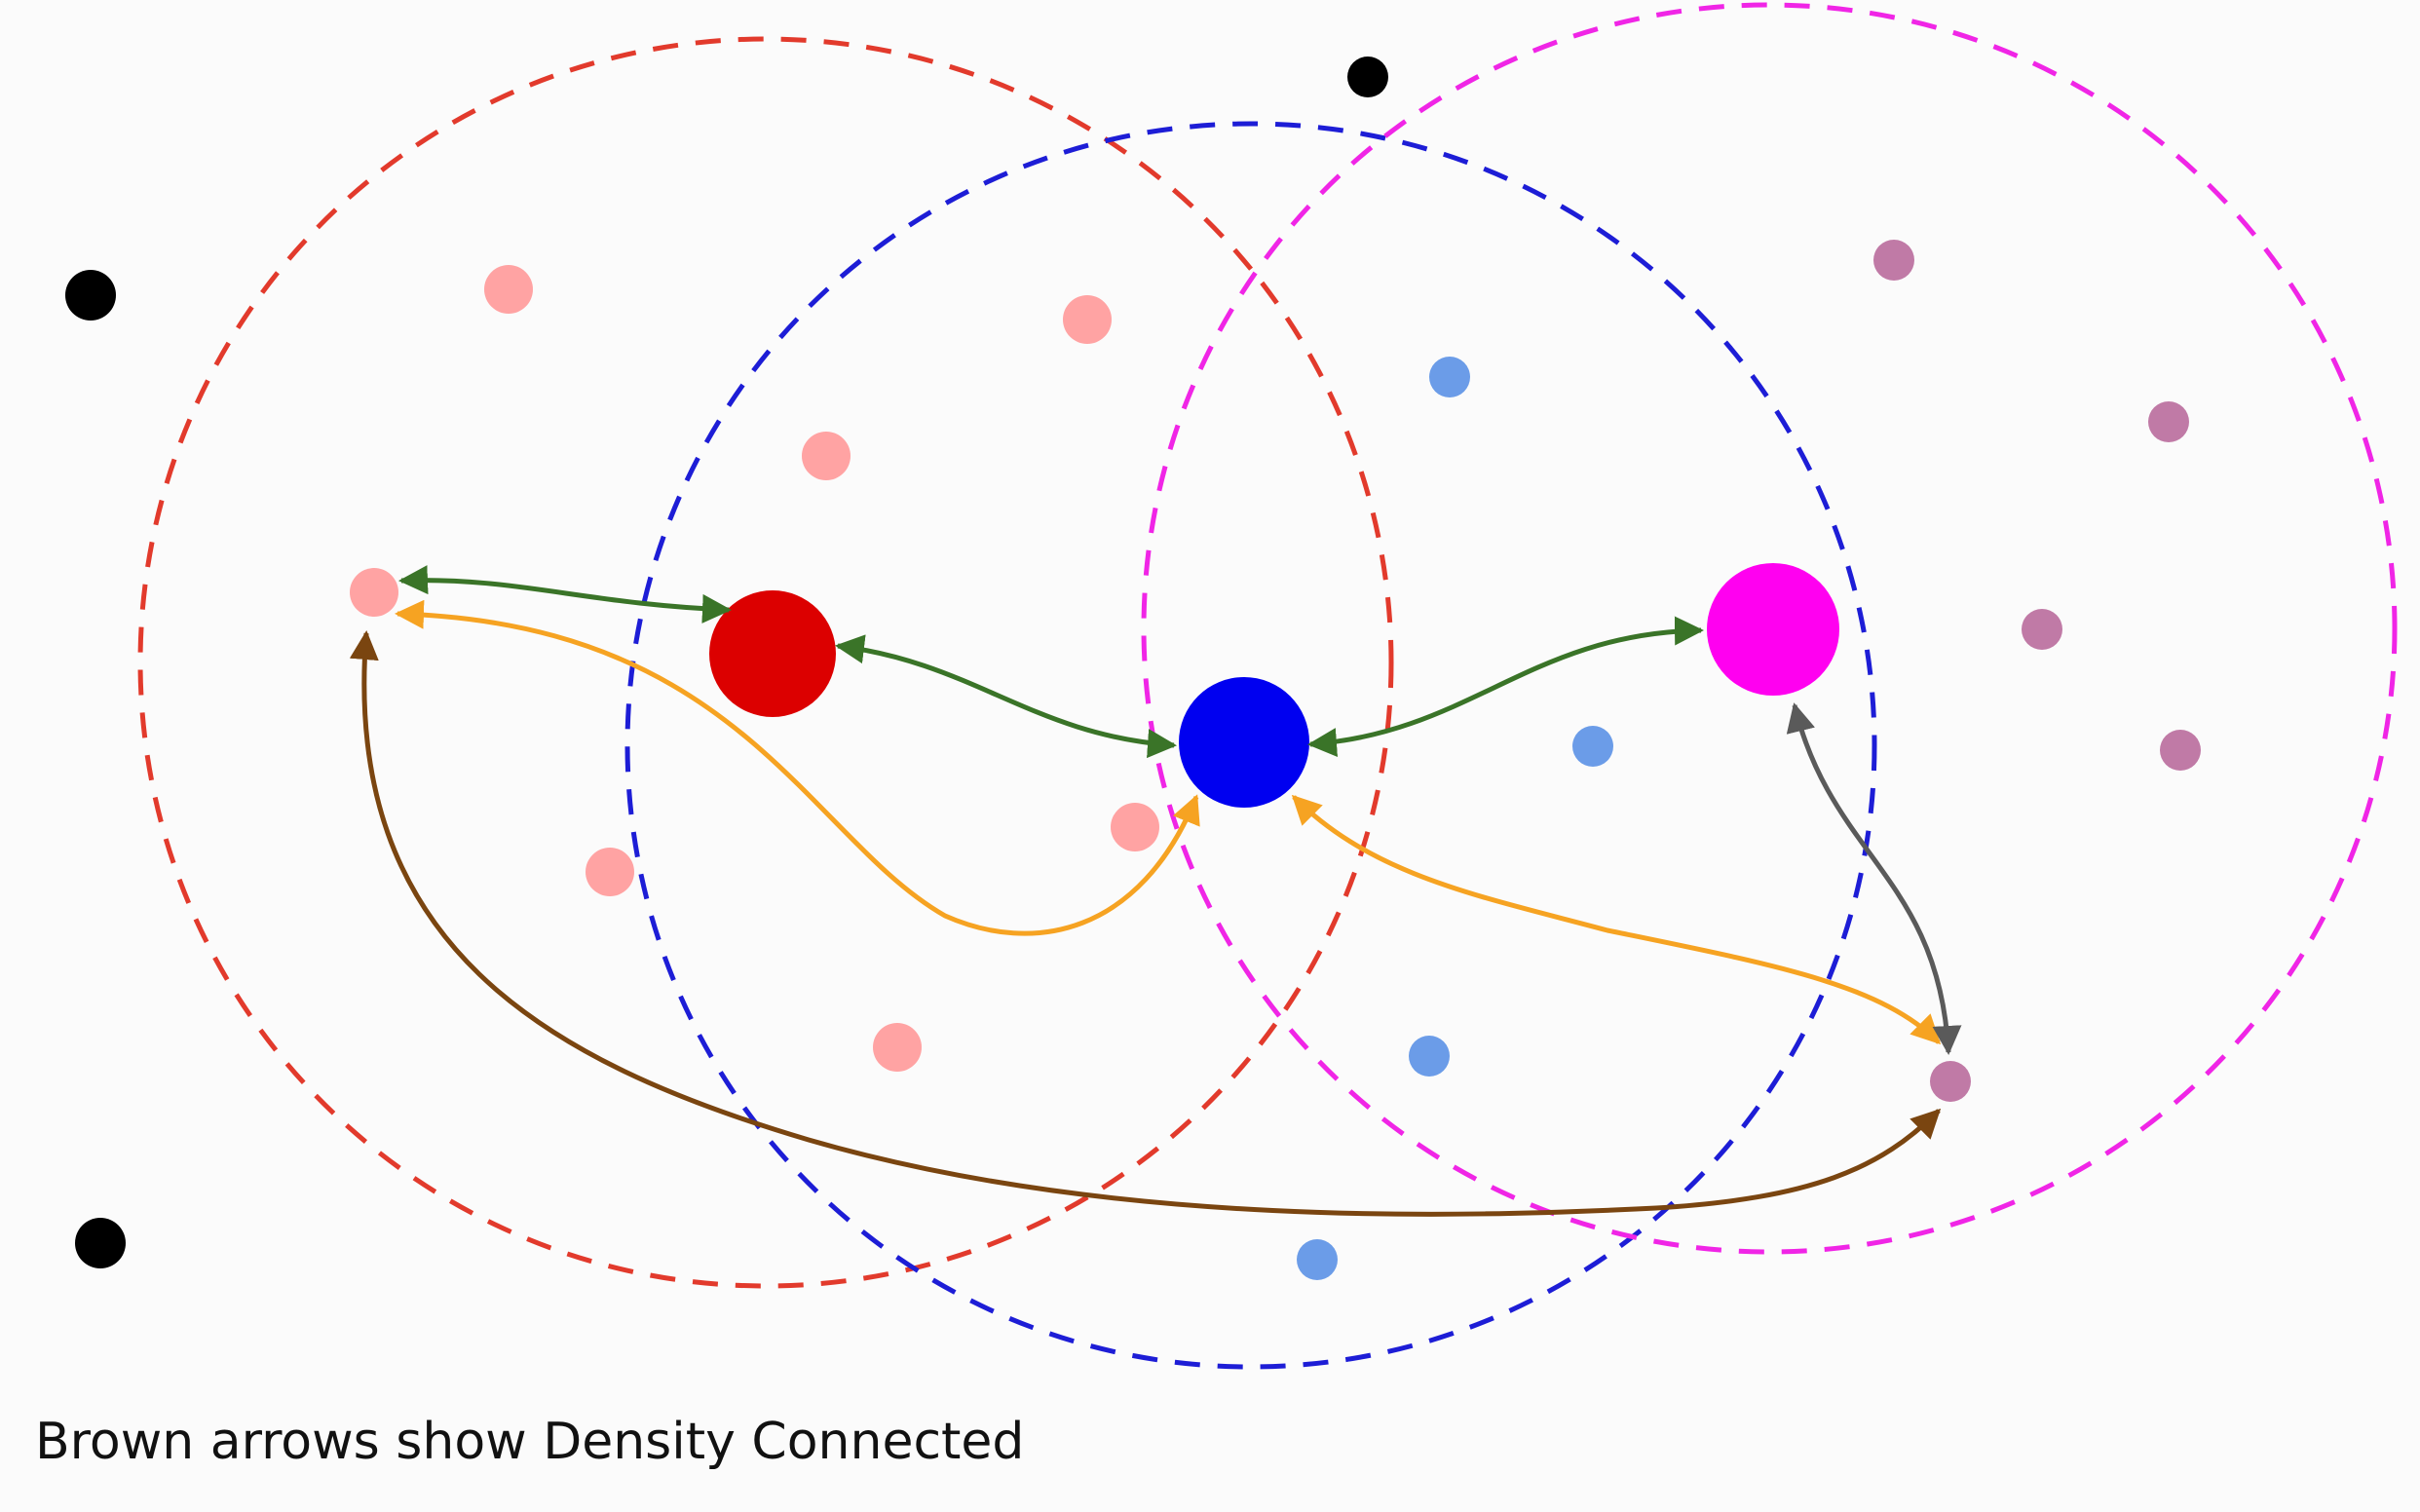 The width and height of the screenshot is (2420, 1512). I want to click on red-border-point, so click(374, 593).